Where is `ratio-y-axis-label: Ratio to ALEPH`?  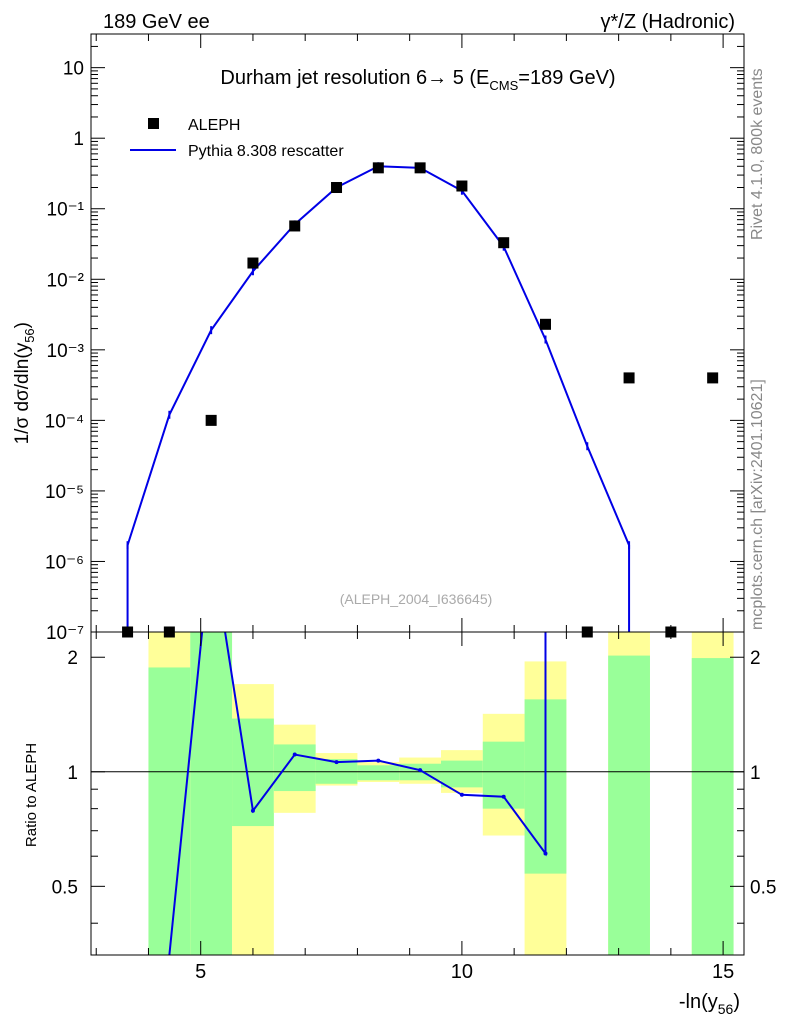
ratio-y-axis-label: Ratio to ALEPH is located at coordinates (31, 795).